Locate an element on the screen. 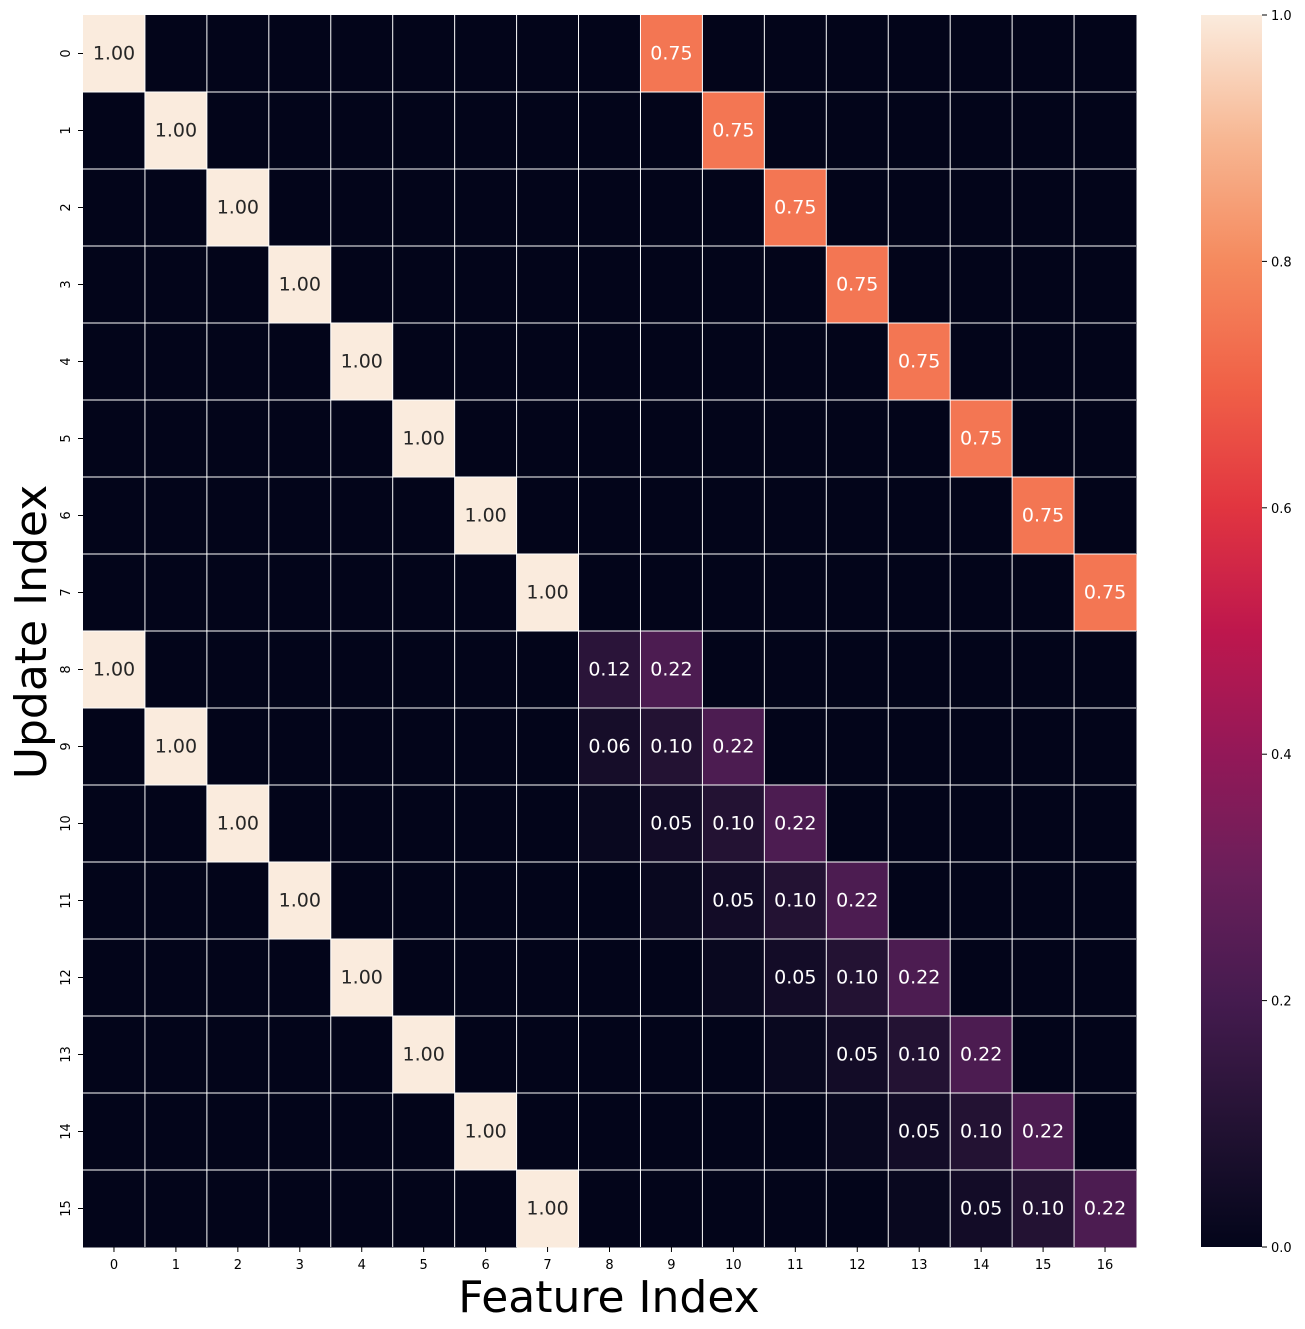 Image resolution: width=1305 pixels, height=1329 pixels. x-tick-label: 15 is located at coordinates (1043, 1265).